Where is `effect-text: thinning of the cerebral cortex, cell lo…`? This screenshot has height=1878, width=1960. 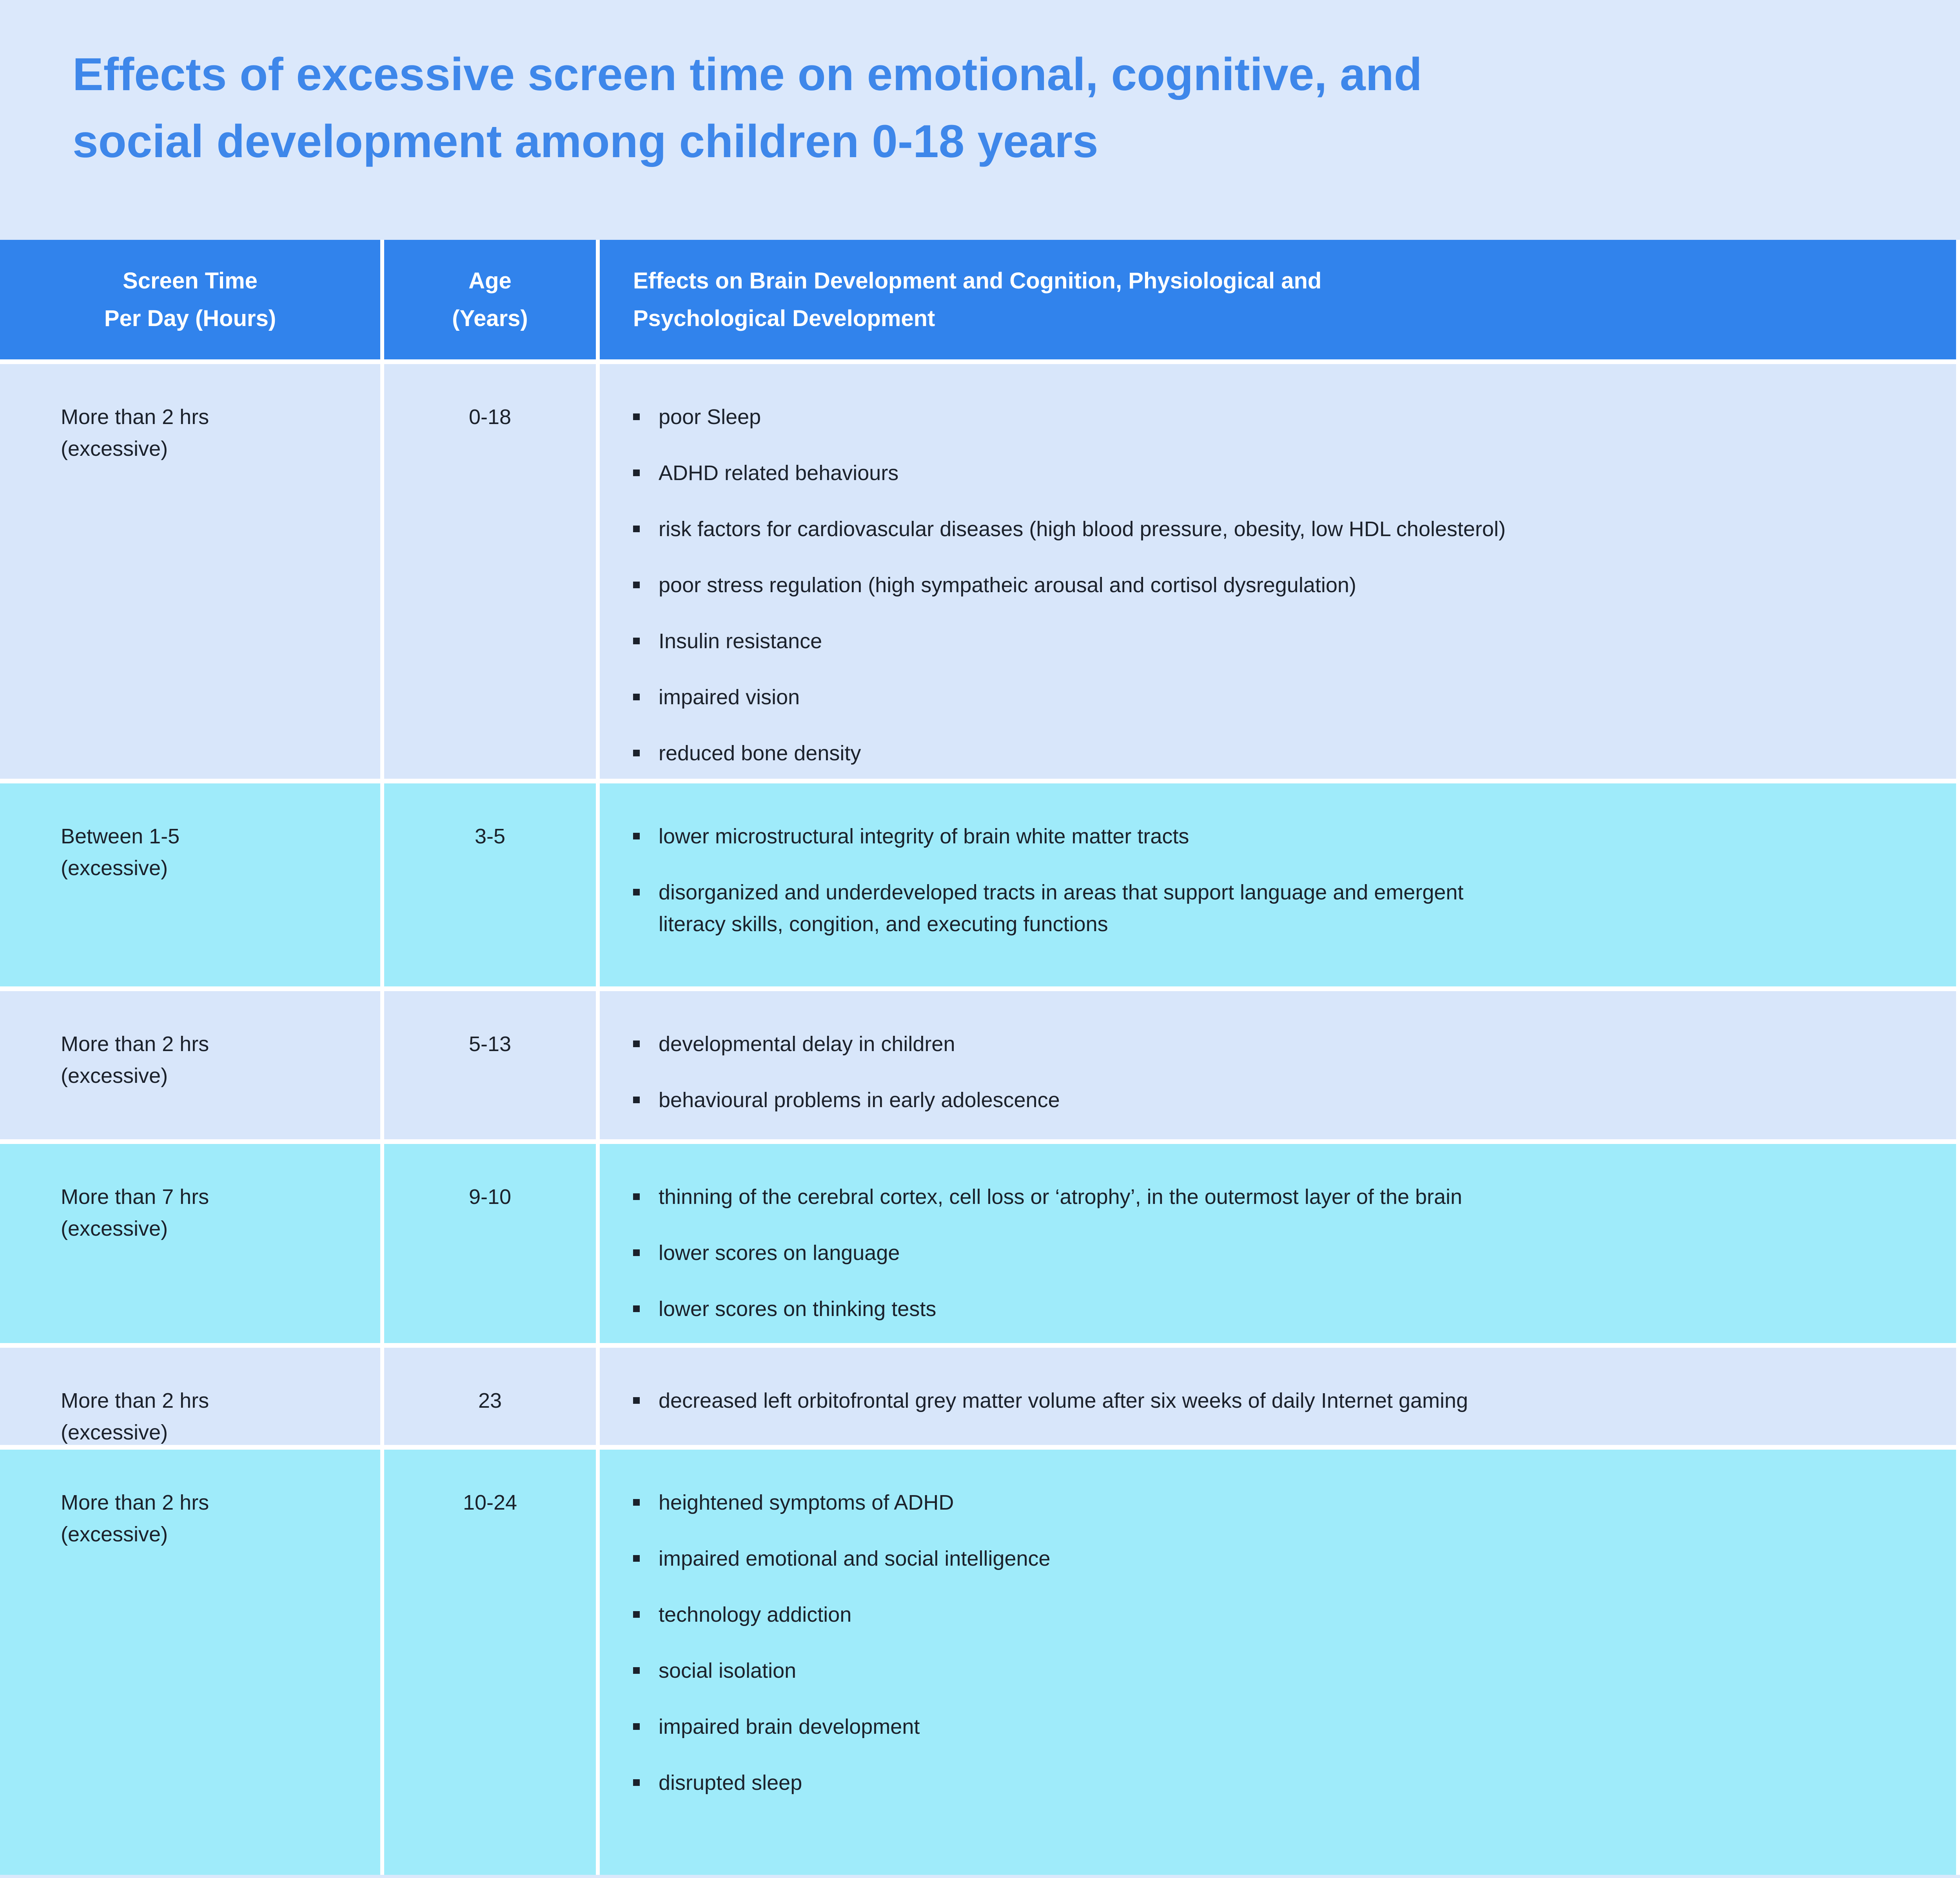 effect-text: thinning of the cerebral cortex, cell lo… is located at coordinates (1061, 1197).